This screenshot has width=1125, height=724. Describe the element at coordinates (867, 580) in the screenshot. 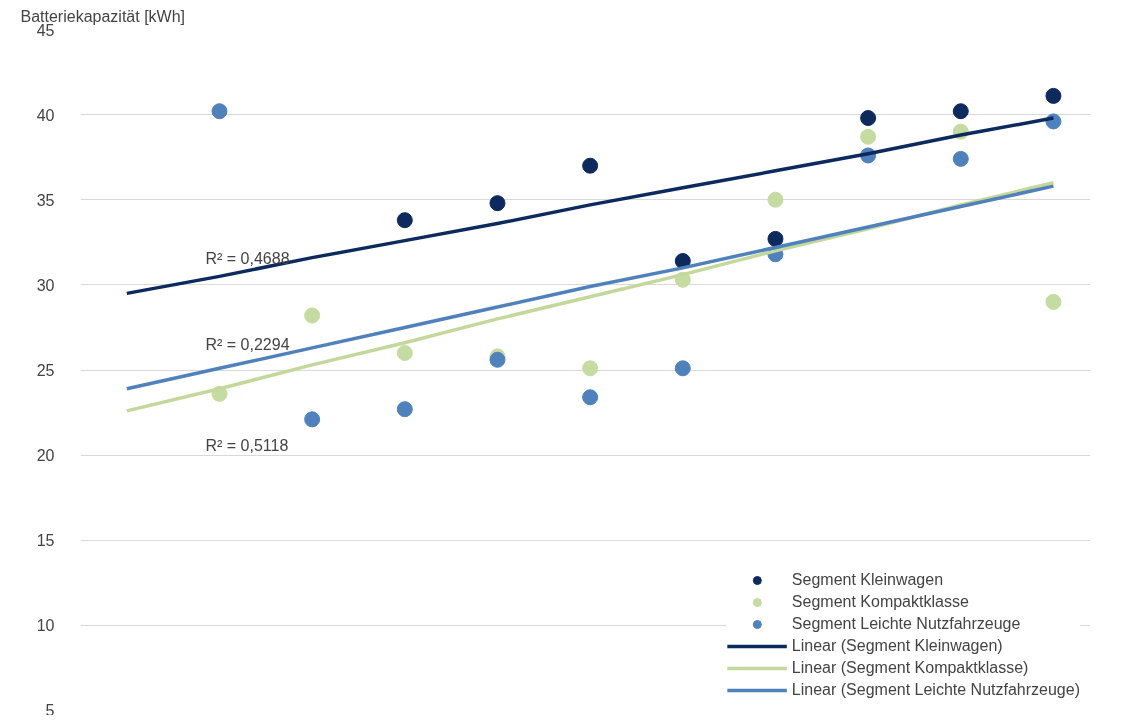

I see `legend-label: Segment Kleinwagen` at that location.